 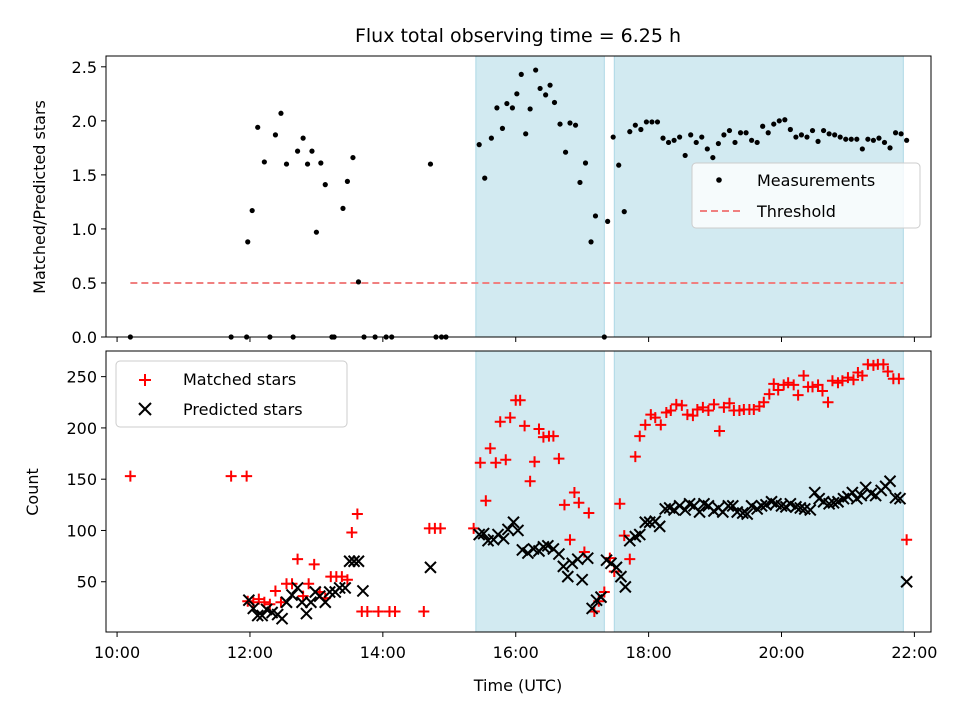 I want to click on x-tick-label: 18:00, so click(x=649, y=652).